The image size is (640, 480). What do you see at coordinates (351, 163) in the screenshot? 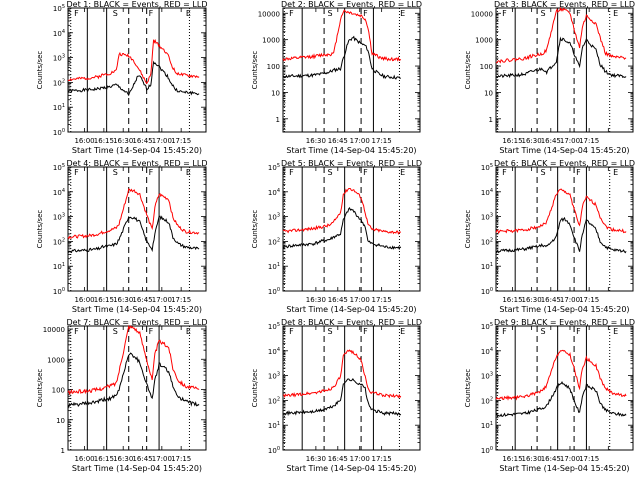
I see `panel-title: Det 5: BLACK = Events, RED = LLD` at bounding box center [351, 163].